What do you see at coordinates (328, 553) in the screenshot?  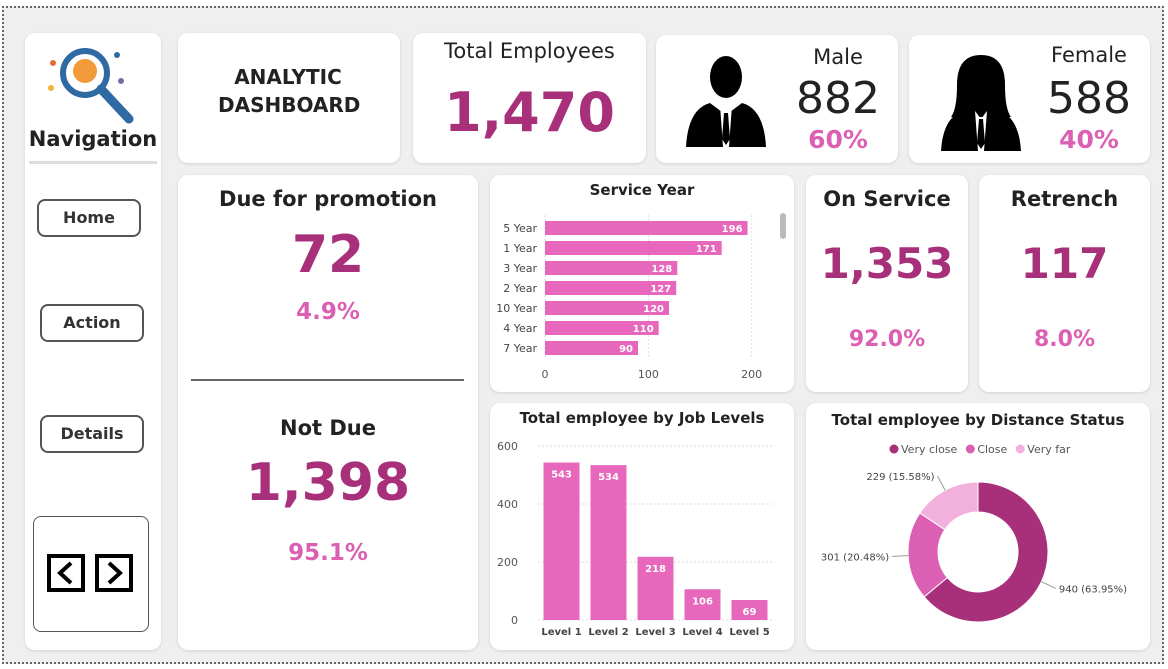 I see `not-due-percent: 95.1%` at bounding box center [328, 553].